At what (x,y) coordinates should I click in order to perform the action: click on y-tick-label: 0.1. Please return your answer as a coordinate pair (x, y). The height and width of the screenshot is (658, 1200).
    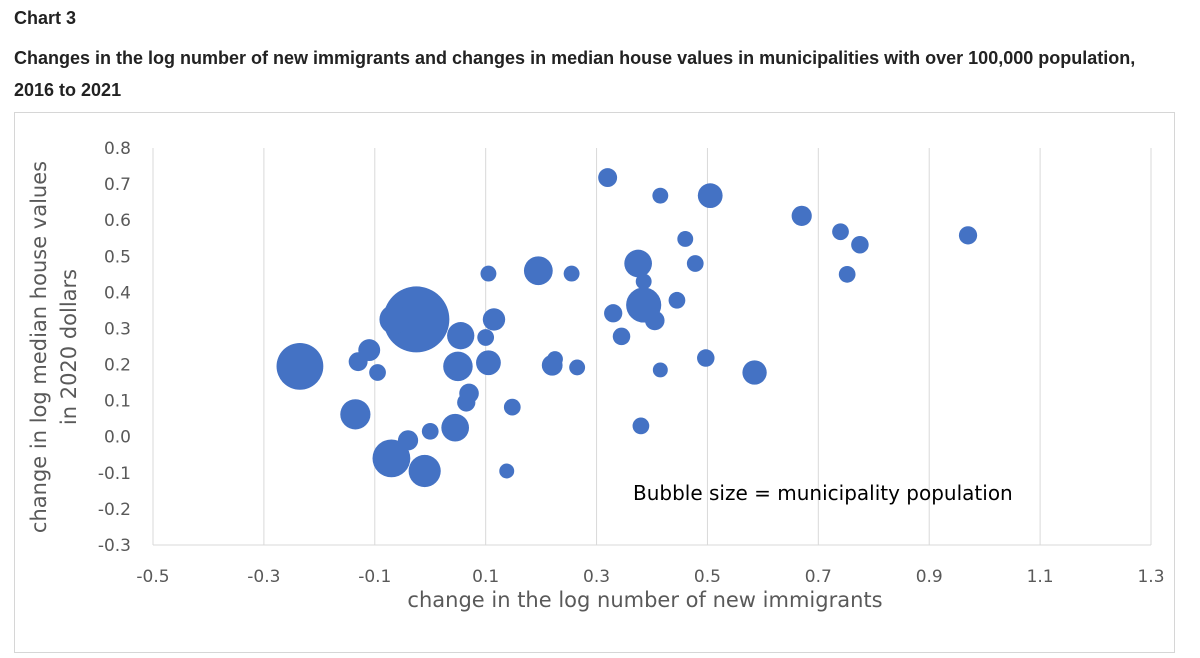
    Looking at the image, I should click on (117, 402).